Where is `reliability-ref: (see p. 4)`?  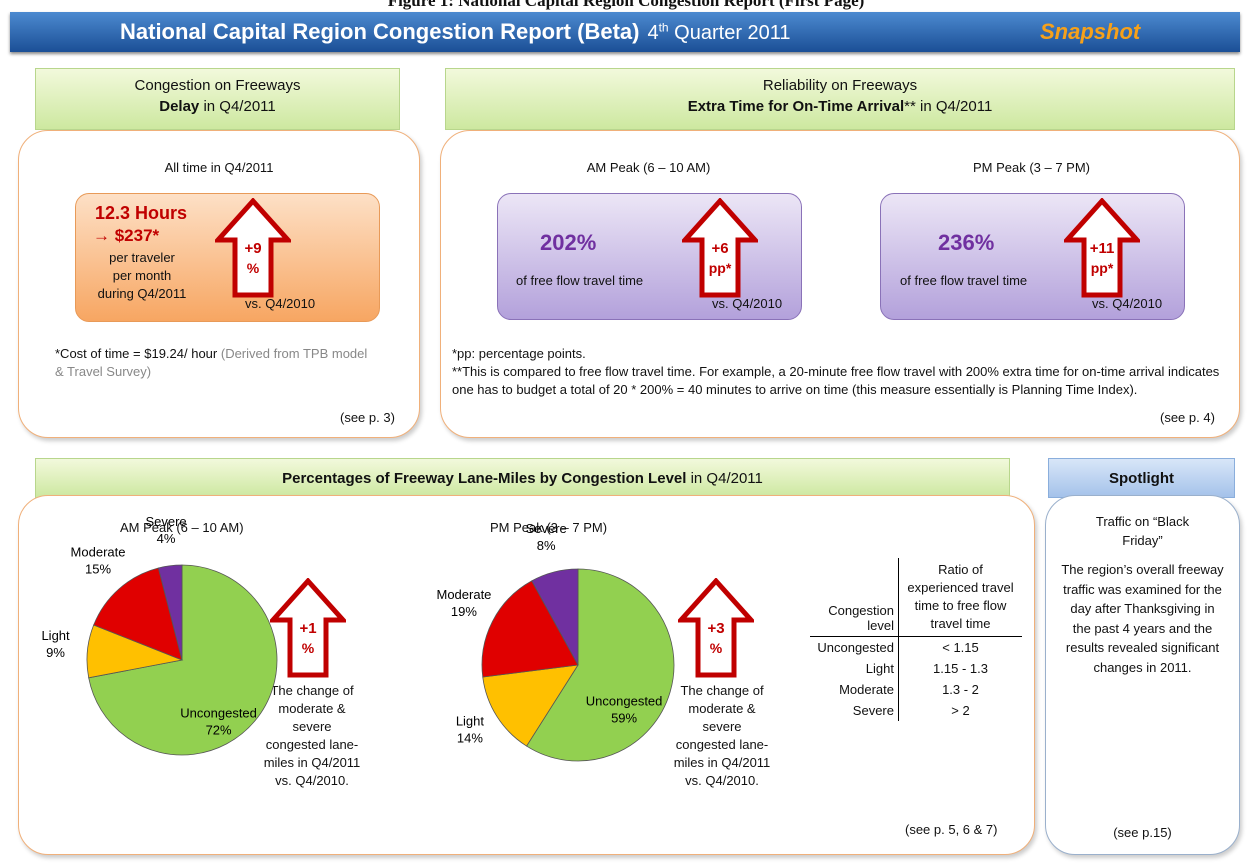
reliability-ref: (see p. 4) is located at coordinates (1187, 417).